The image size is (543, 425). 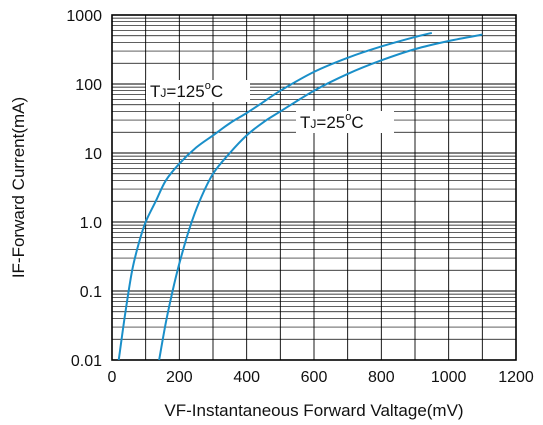 What do you see at coordinates (18, 187) in the screenshot?
I see `y-axis-label: IF-Forward Current(mA)` at bounding box center [18, 187].